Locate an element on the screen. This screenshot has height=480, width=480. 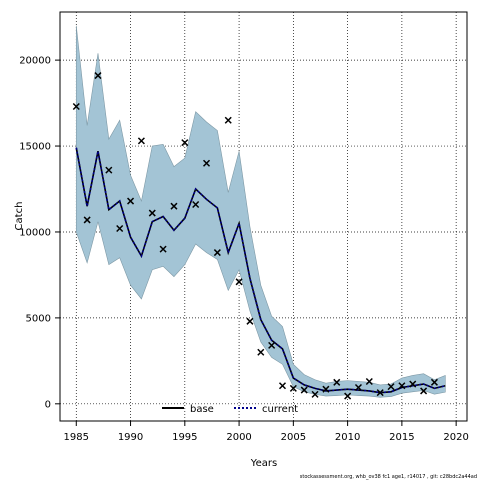
y-axis: 0 5000 10000 15000 20000 is located at coordinates (39, 233).